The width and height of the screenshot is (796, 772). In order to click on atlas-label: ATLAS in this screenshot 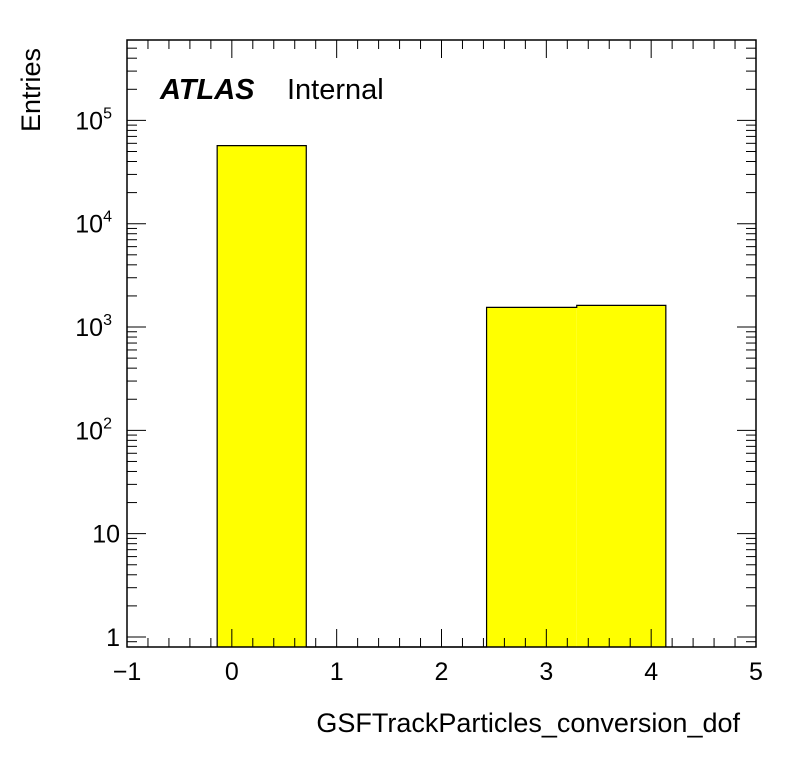, I will do `click(207, 90)`.